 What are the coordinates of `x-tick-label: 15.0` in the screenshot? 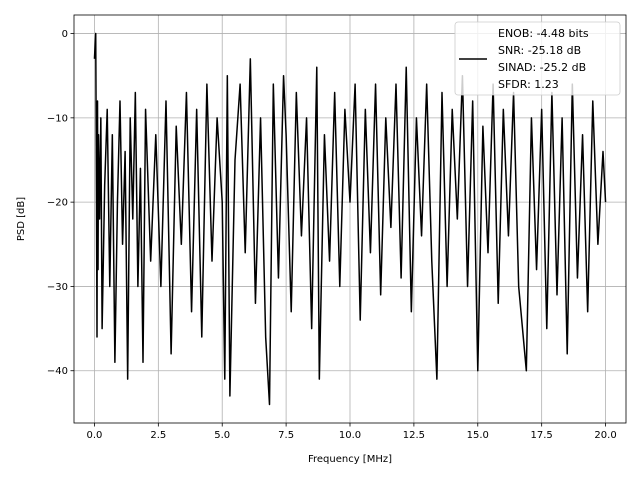 It's located at (478, 435).